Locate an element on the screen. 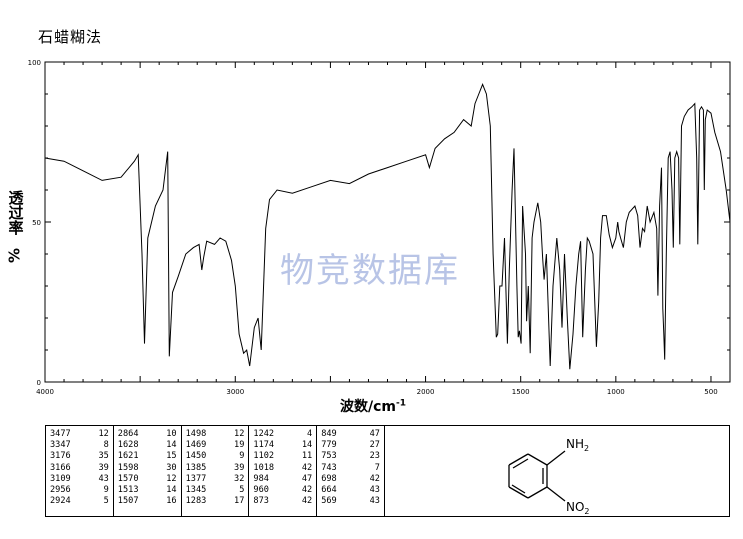 The height and width of the screenshot is (539, 743). peak-wavenumber: 2924 is located at coordinates (60, 501).